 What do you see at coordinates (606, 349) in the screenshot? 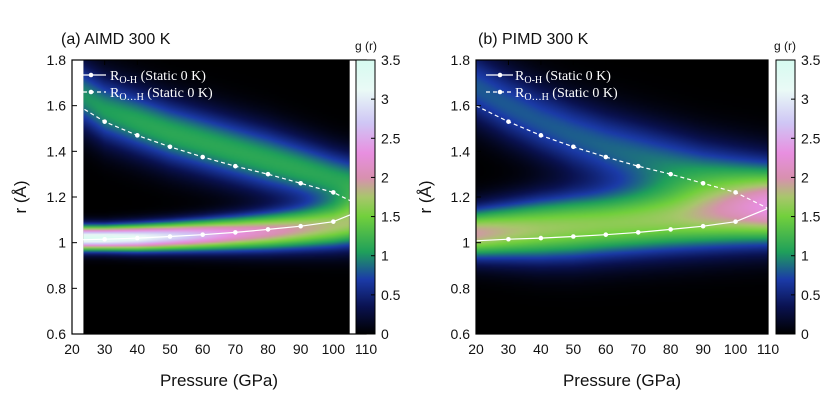
I see `x-tick-label: 60` at bounding box center [606, 349].